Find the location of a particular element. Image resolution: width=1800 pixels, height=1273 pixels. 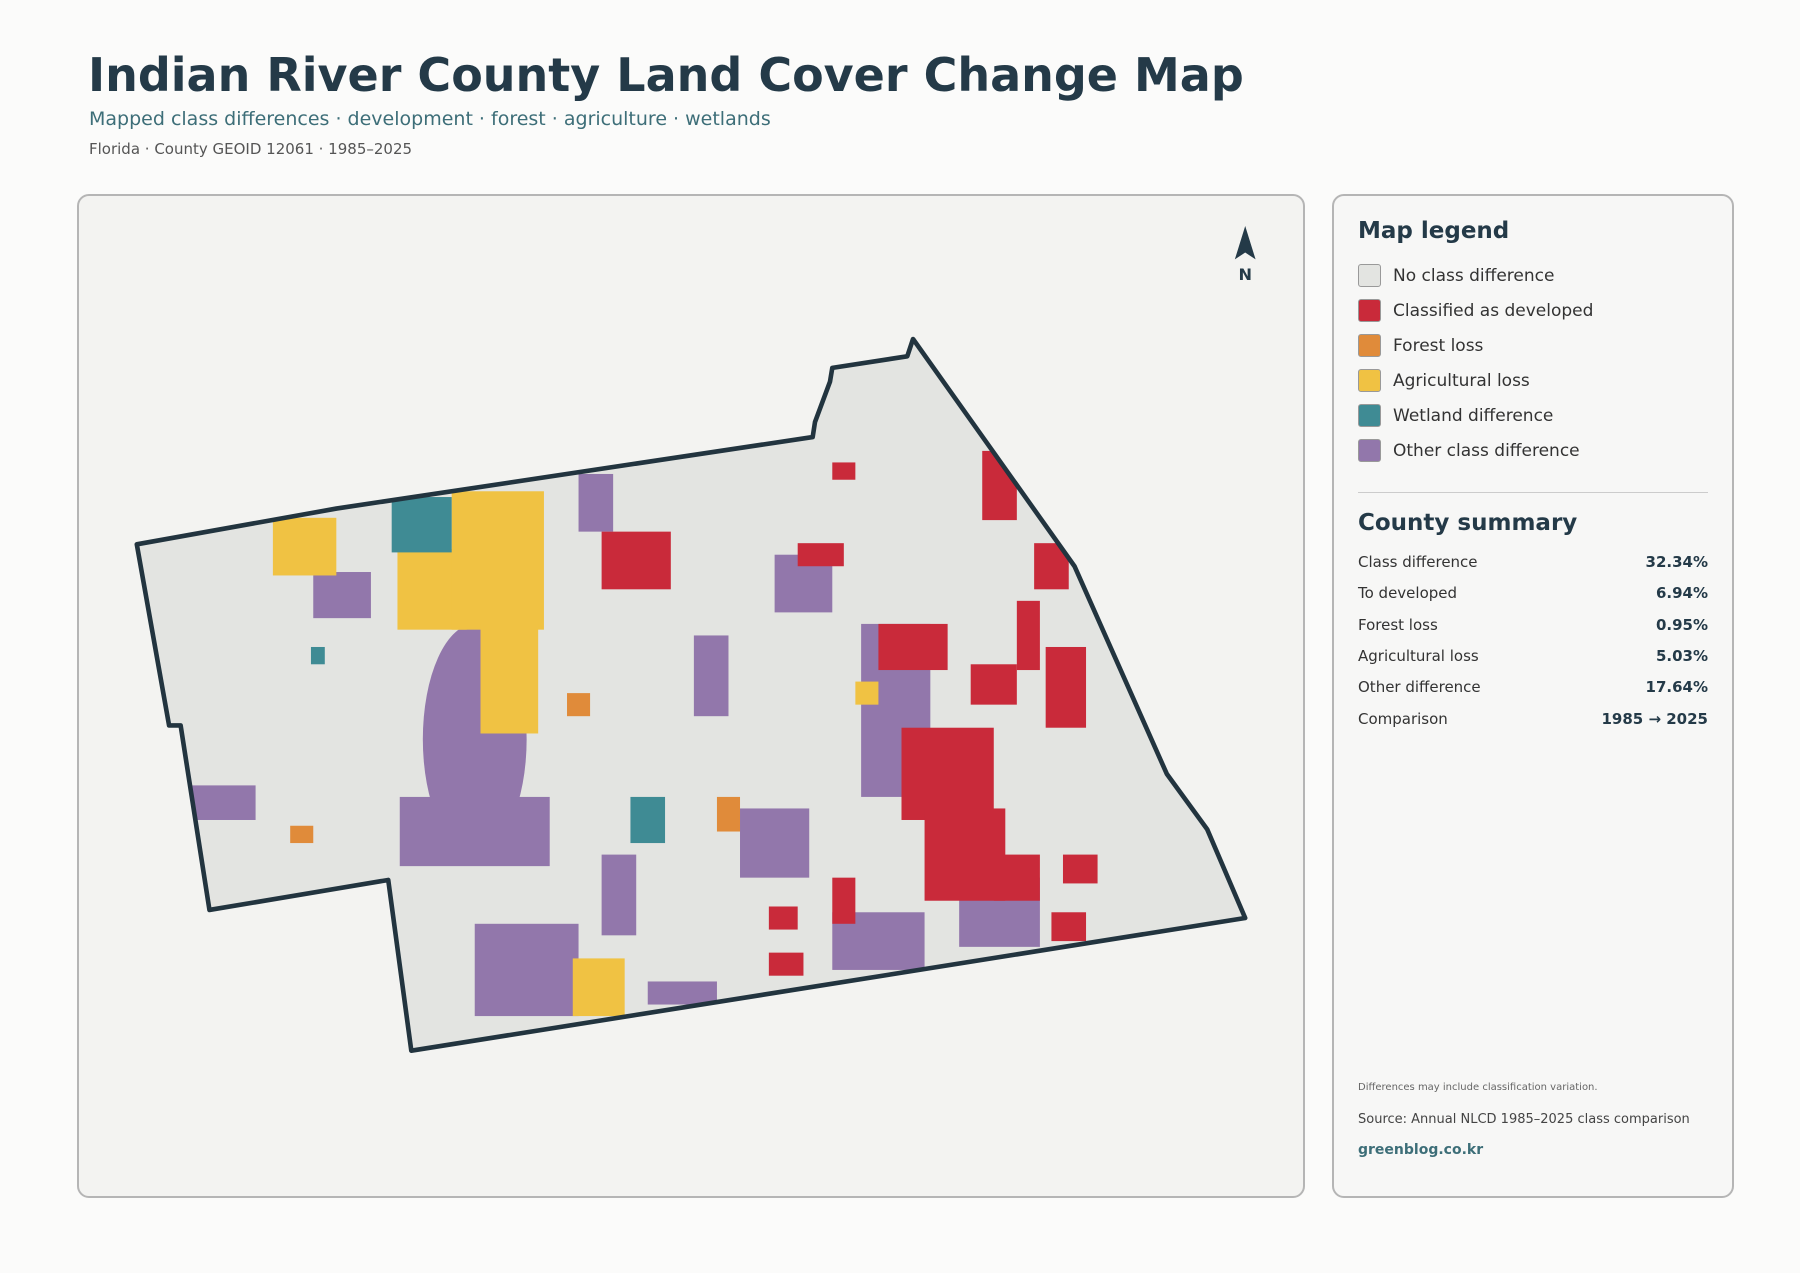

legend-item: No class difference is located at coordinates (1456, 275).